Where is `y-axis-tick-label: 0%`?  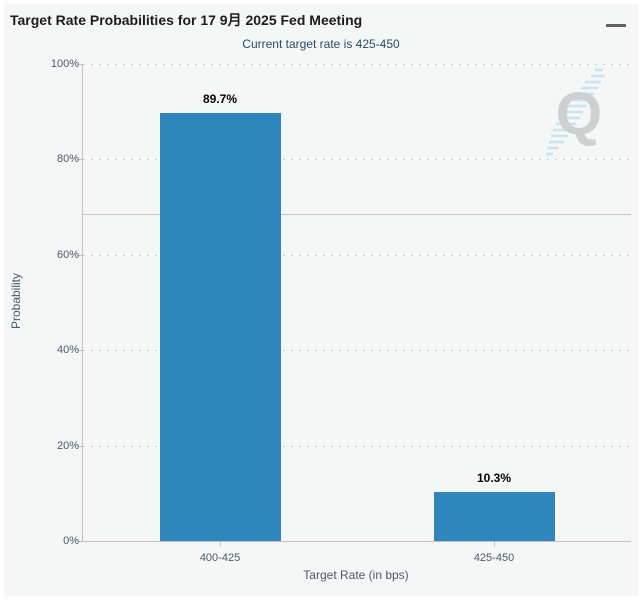
y-axis-tick-label: 0% is located at coordinates (71, 541).